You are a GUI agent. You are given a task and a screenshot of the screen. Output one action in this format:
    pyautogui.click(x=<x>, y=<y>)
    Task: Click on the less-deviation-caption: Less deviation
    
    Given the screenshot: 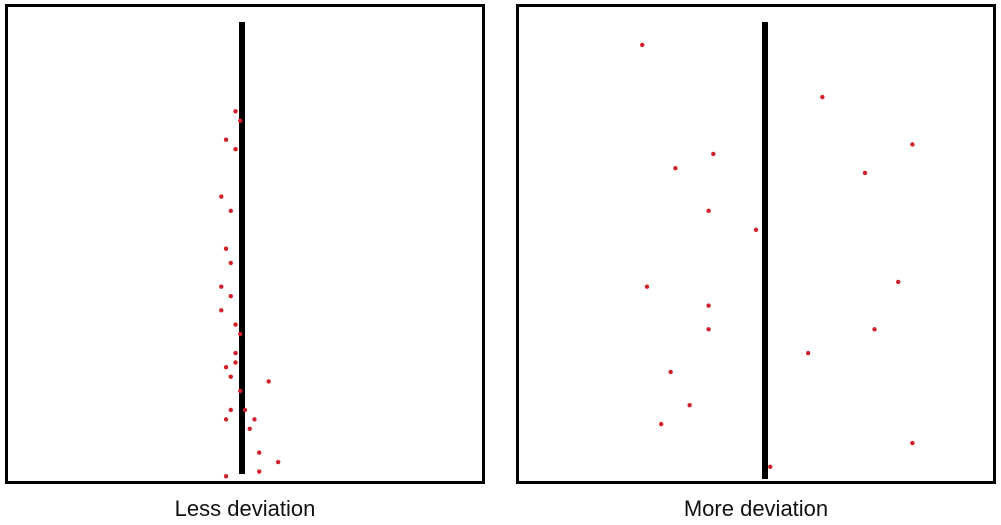 What is the action you would take?
    pyautogui.click(x=245, y=508)
    